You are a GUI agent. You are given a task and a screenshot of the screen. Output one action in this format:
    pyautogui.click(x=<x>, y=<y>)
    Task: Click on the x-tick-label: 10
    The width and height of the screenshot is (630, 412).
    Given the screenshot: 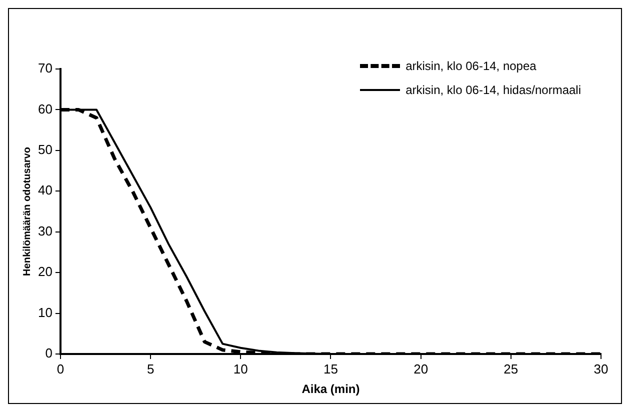 What is the action you would take?
    pyautogui.click(x=240, y=368)
    